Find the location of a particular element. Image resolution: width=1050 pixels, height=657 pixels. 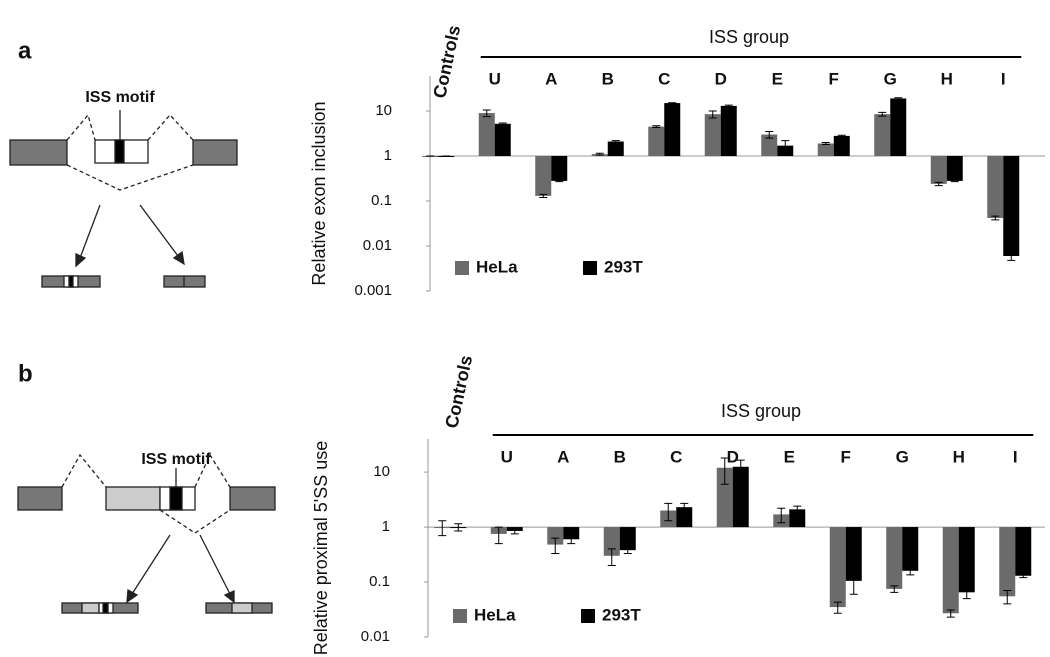

category-label: B is located at coordinates (620, 456).